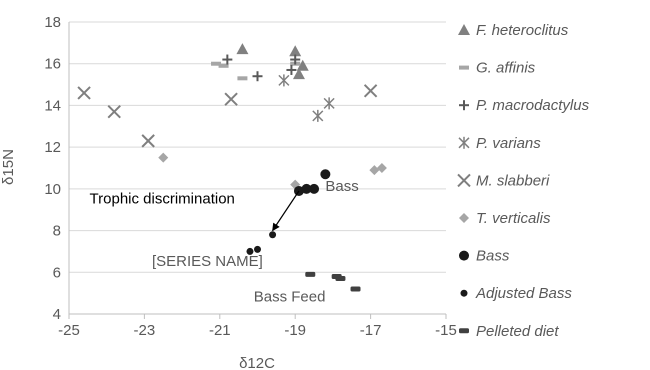  Describe the element at coordinates (8, 167) in the screenshot. I see `y-axis-title: δ15N` at that location.